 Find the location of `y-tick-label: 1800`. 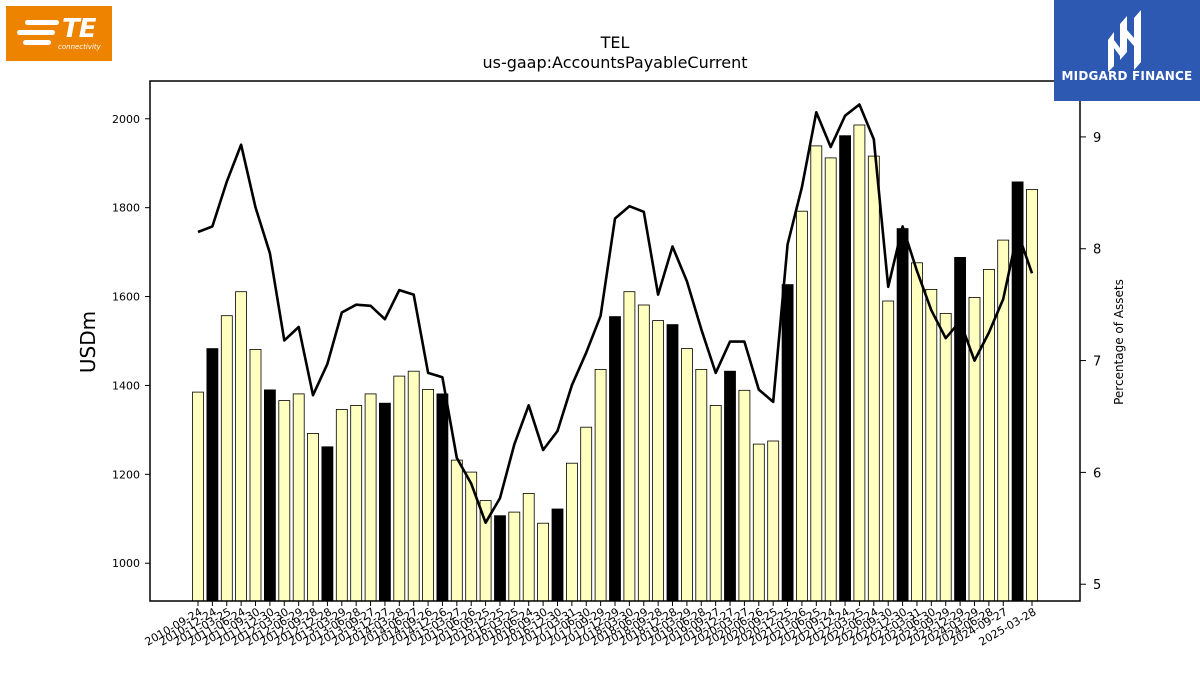

y-tick-label: 1800 is located at coordinates (126, 208).